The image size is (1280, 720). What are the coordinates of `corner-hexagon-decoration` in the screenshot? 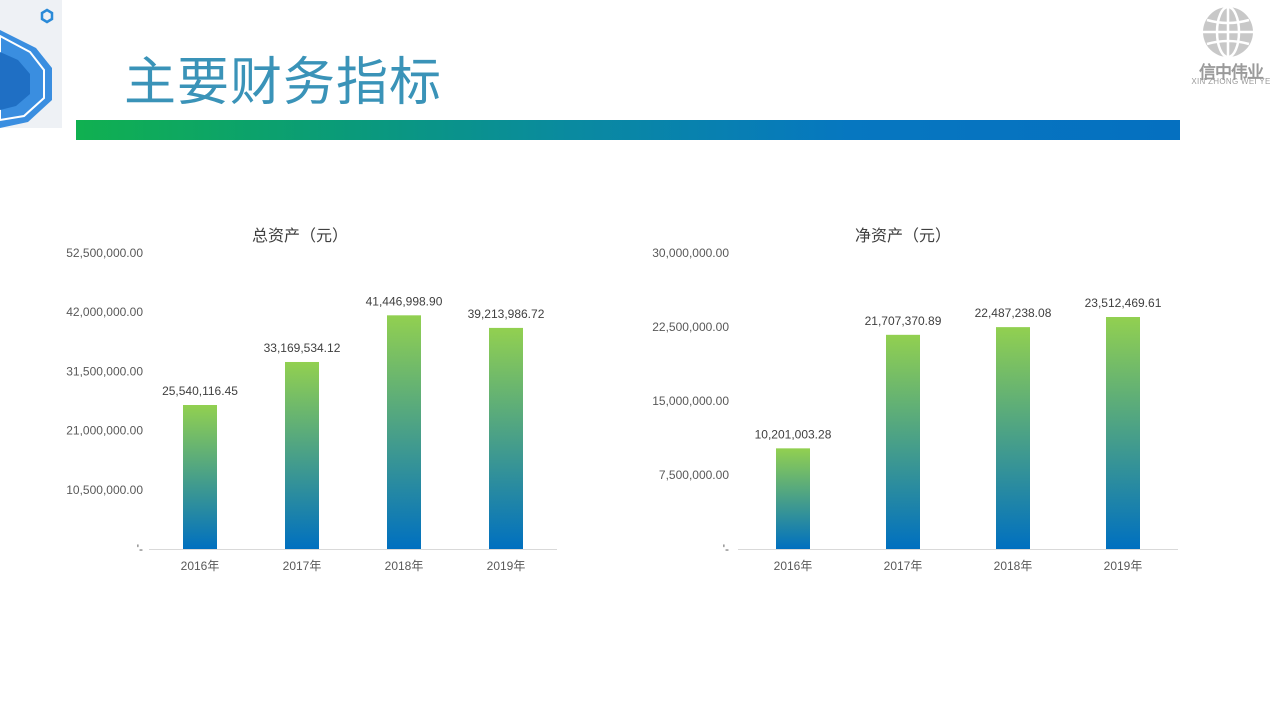 It's located at (31, 64).